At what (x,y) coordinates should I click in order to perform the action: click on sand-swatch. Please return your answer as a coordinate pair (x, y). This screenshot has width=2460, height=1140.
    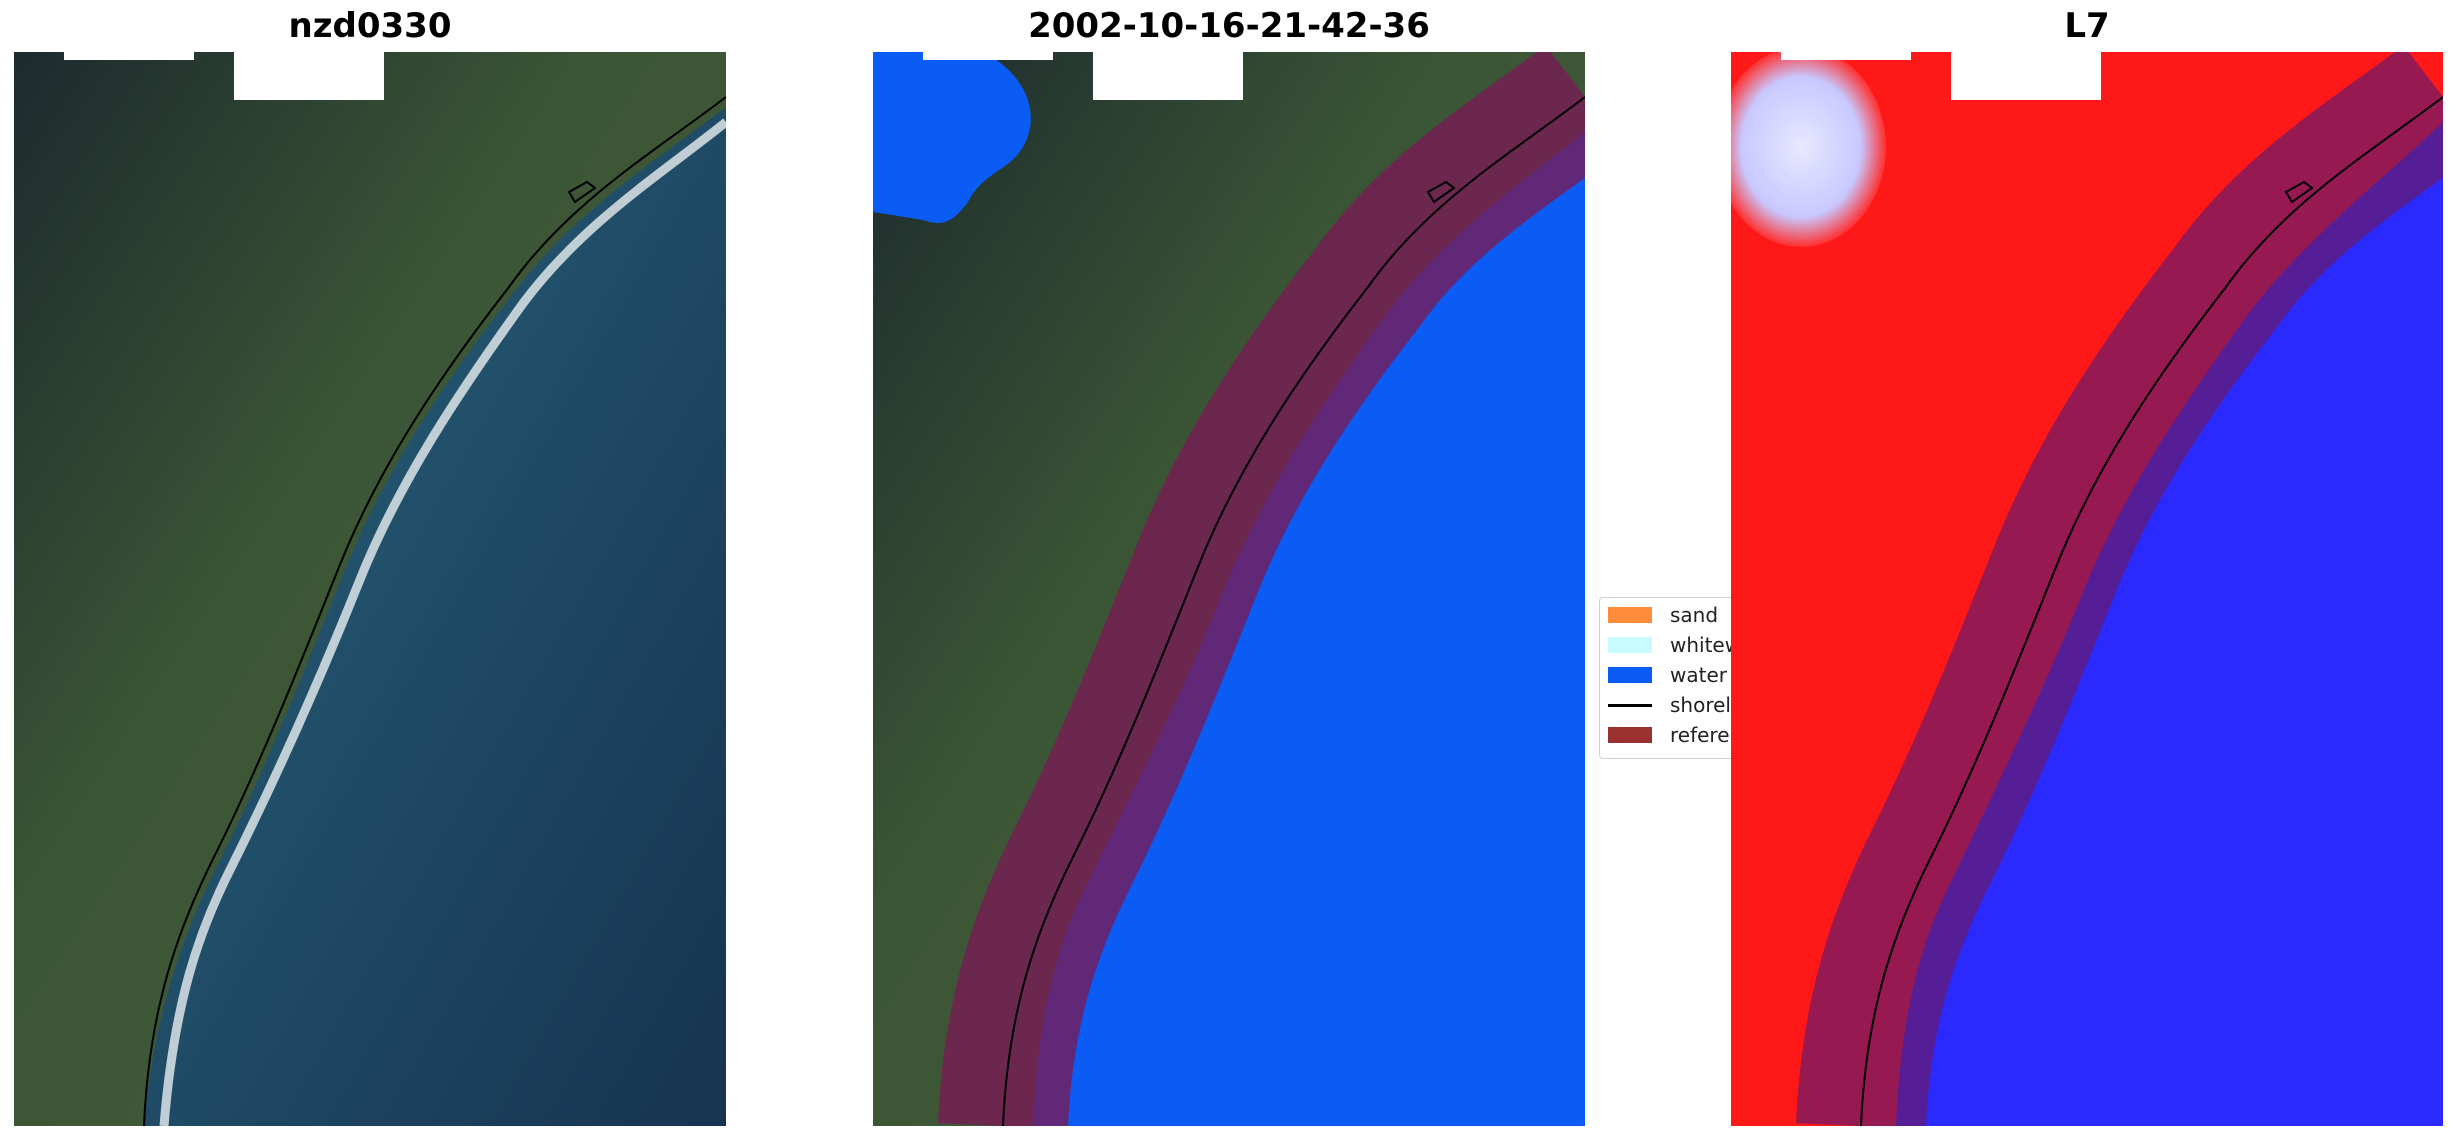
    Looking at the image, I should click on (1630, 615).